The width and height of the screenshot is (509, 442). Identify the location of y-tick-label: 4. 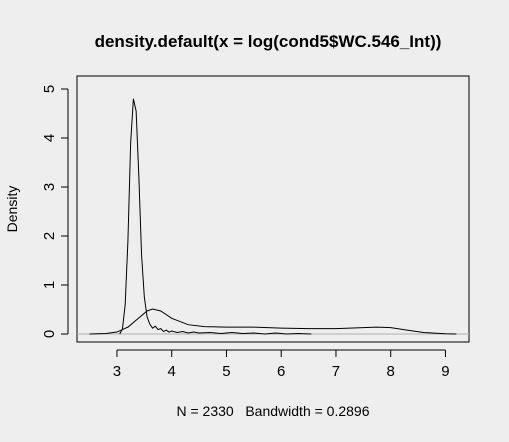
(49, 138).